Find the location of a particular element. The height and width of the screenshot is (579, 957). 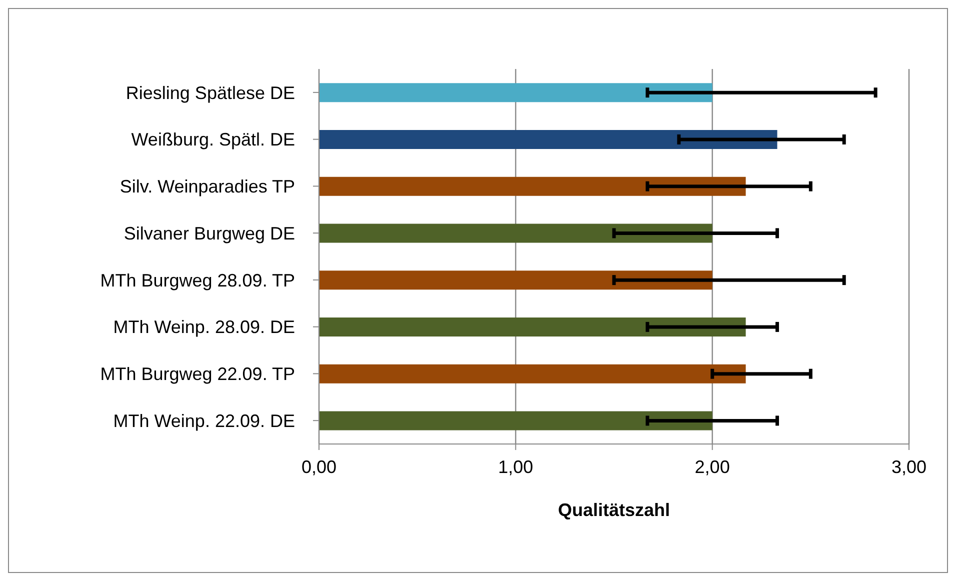

y-tick-label: Silvaner Burgweg DE is located at coordinates (209, 233).